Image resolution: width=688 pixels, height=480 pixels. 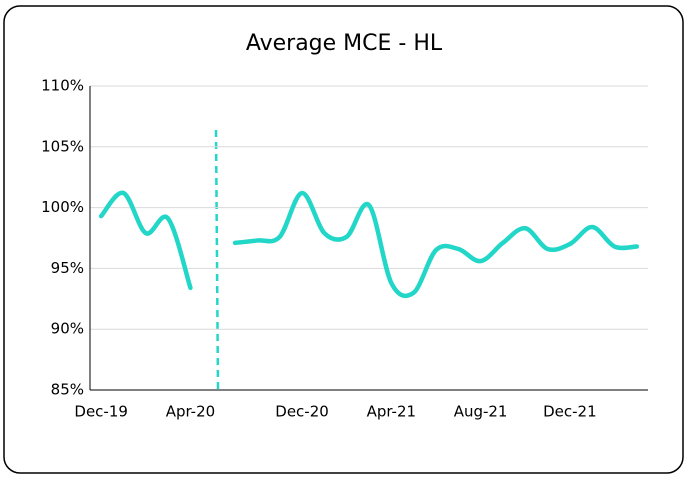 What do you see at coordinates (570, 412) in the screenshot?
I see `x-tick-label: Dec-21` at bounding box center [570, 412].